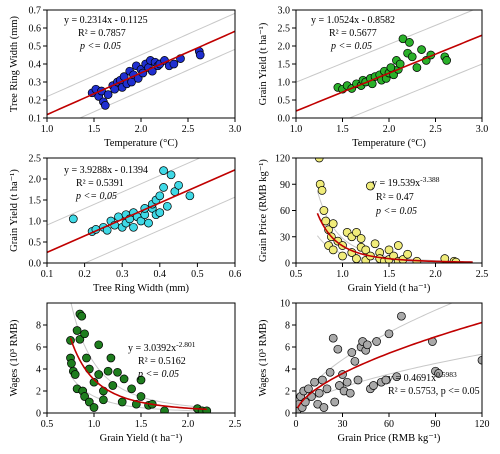  What do you see at coordinates (282, 159) in the screenshot?
I see `y-tick-label: 120` at bounding box center [282, 159].